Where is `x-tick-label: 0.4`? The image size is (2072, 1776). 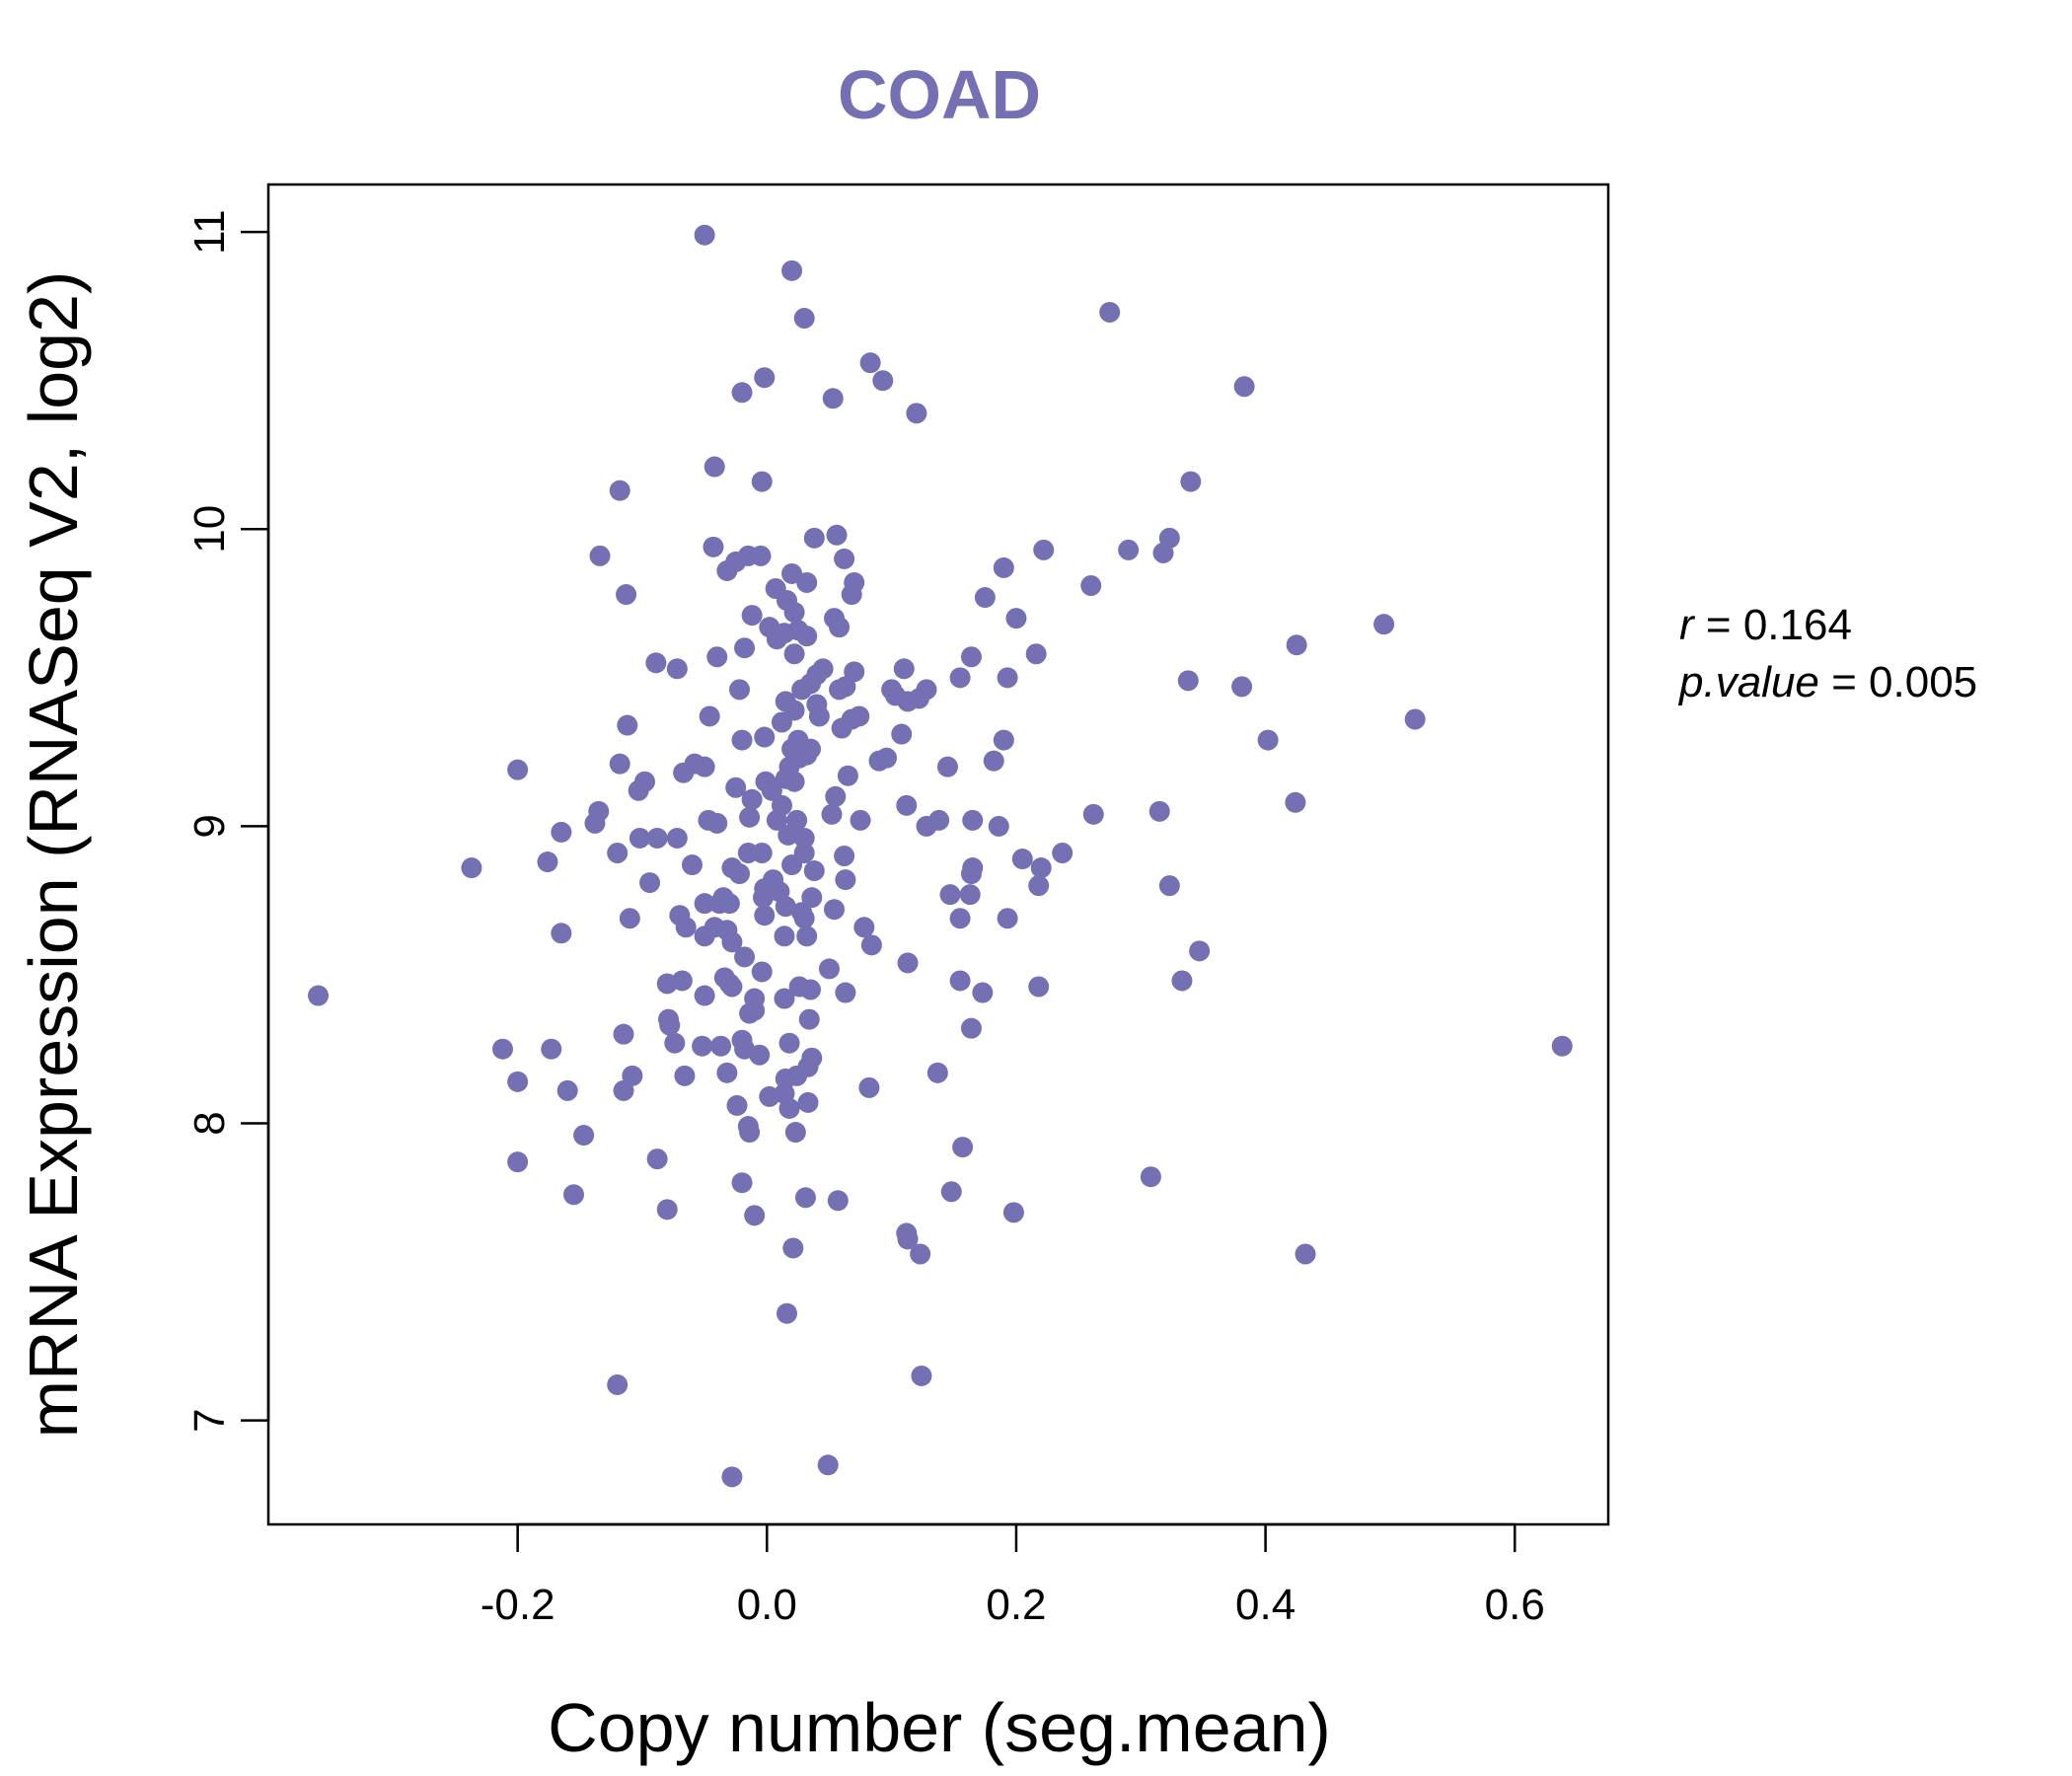
x-tick-label: 0.4 is located at coordinates (1265, 1605).